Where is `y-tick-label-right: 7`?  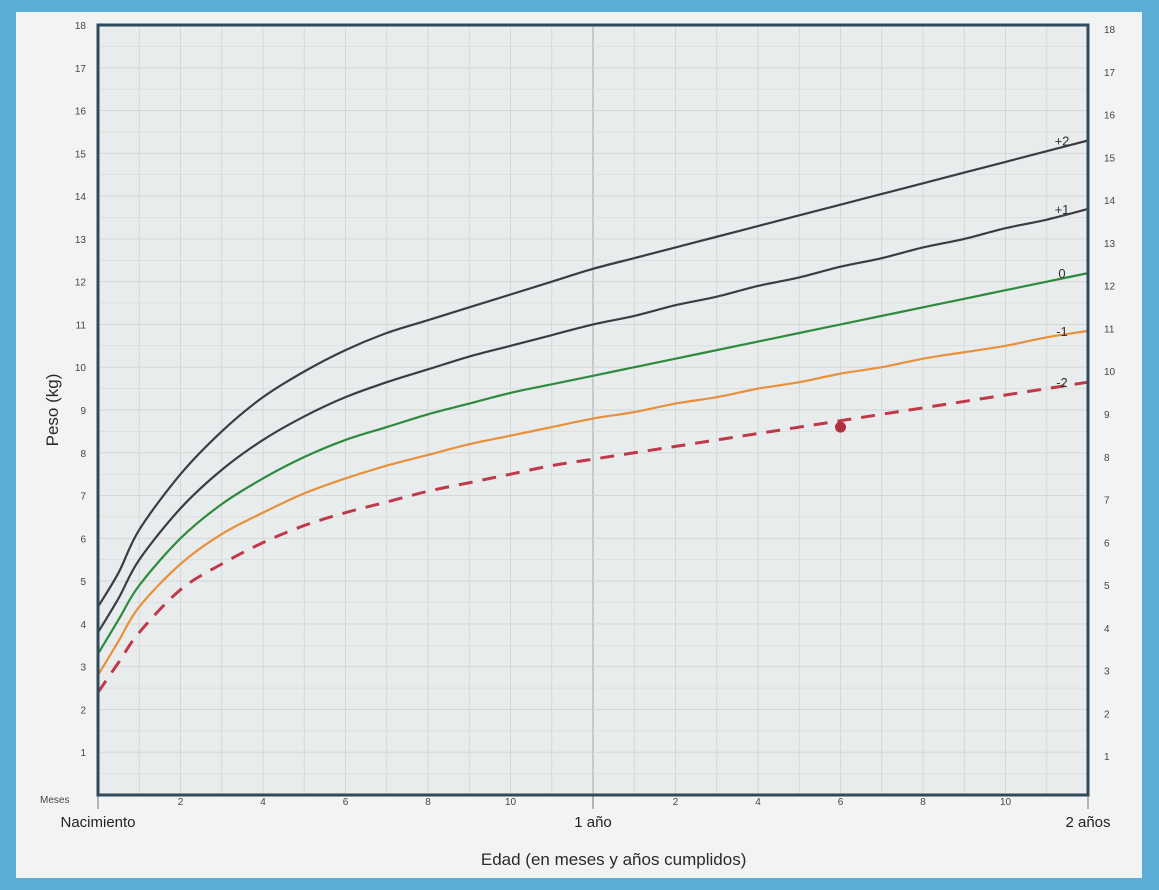 y-tick-label-right: 7 is located at coordinates (1107, 501).